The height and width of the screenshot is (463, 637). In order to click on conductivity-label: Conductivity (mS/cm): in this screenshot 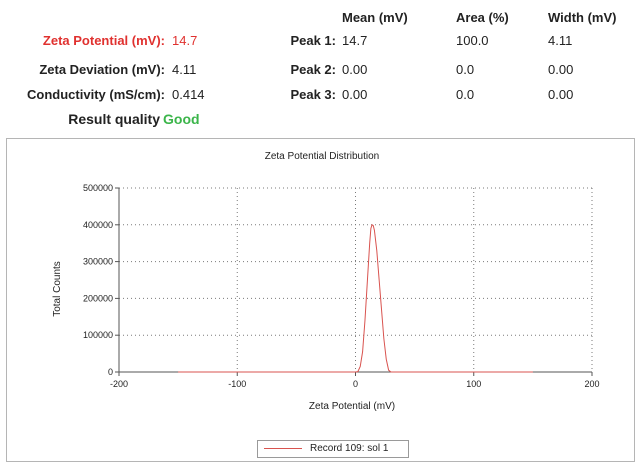, I will do `click(96, 94)`.